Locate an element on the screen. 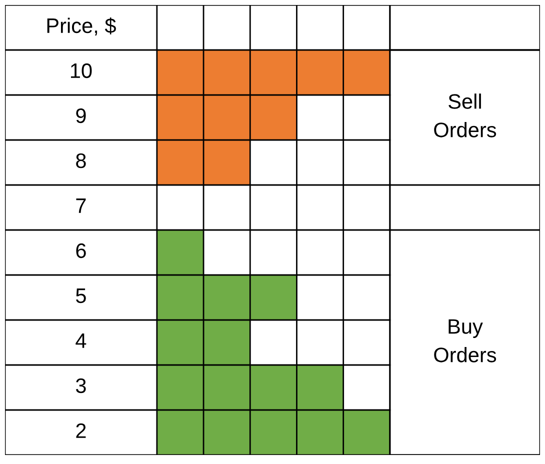 The height and width of the screenshot is (464, 545). y-tick-label: 10 is located at coordinates (81, 70).